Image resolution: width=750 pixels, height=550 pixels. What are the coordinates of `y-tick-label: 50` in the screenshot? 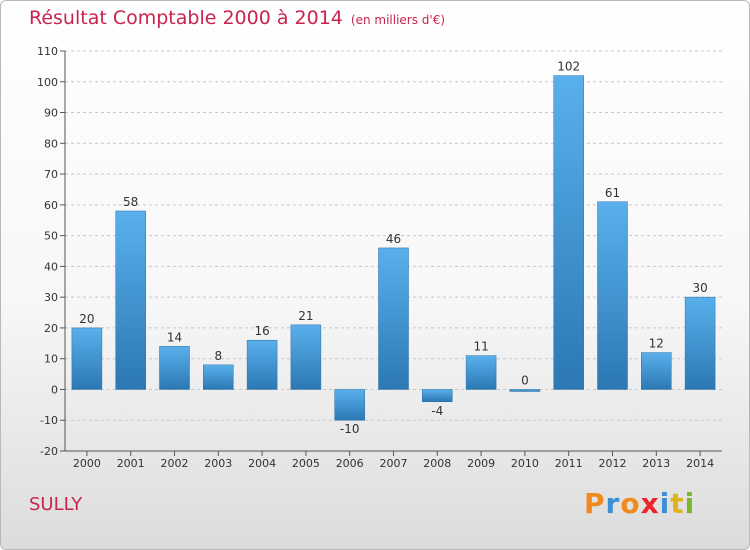 It's located at (51, 236).